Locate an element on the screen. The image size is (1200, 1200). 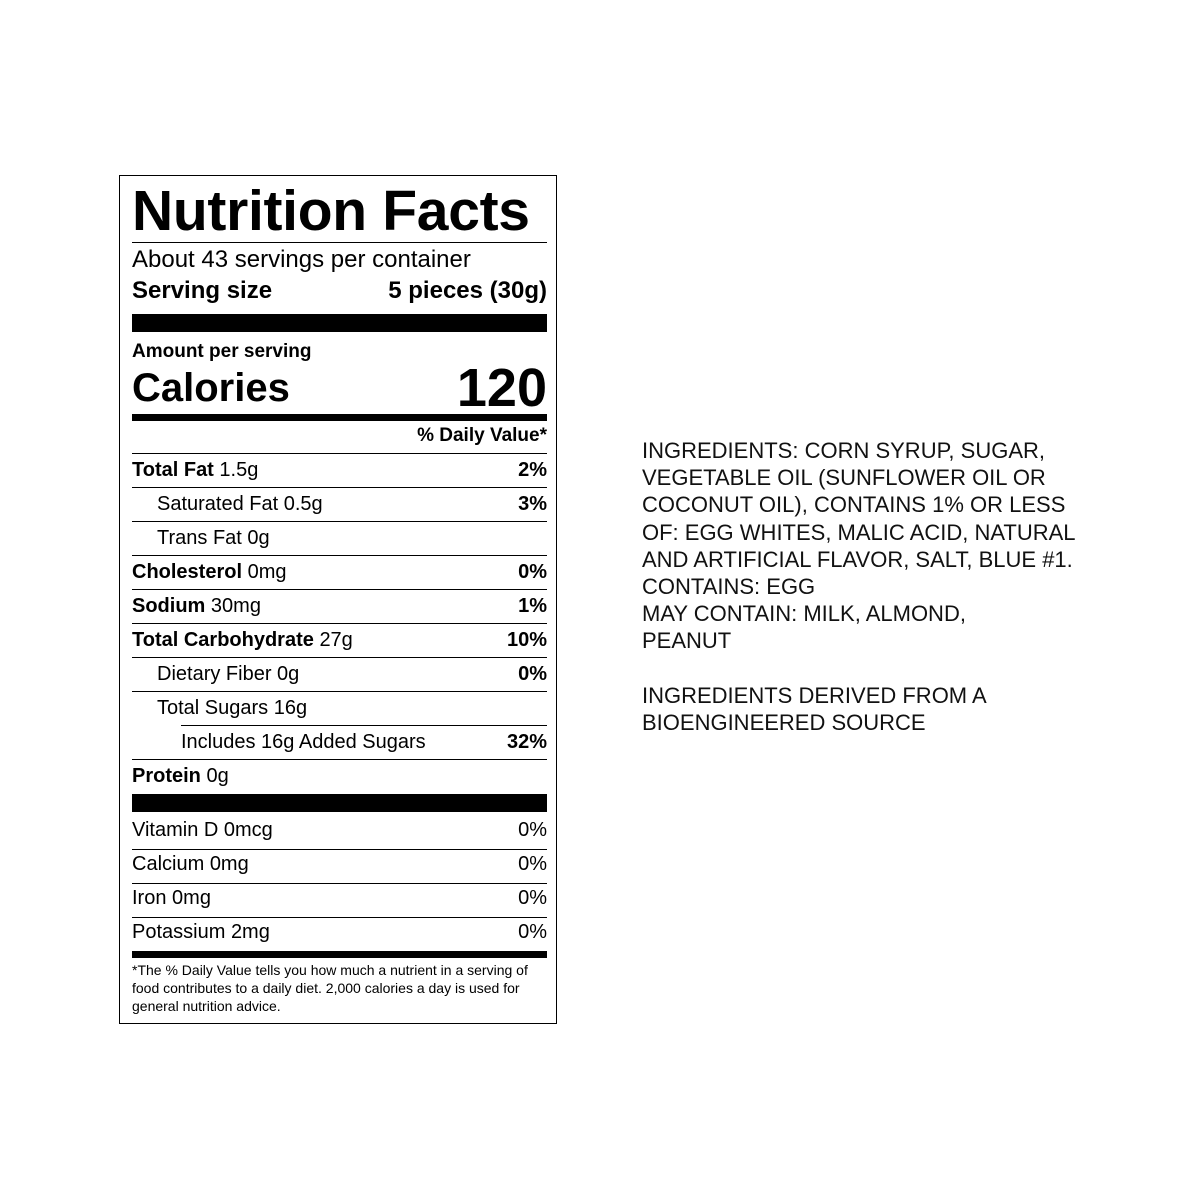
vitamin-name-amount: Potassium 2mg is located at coordinates (201, 932).